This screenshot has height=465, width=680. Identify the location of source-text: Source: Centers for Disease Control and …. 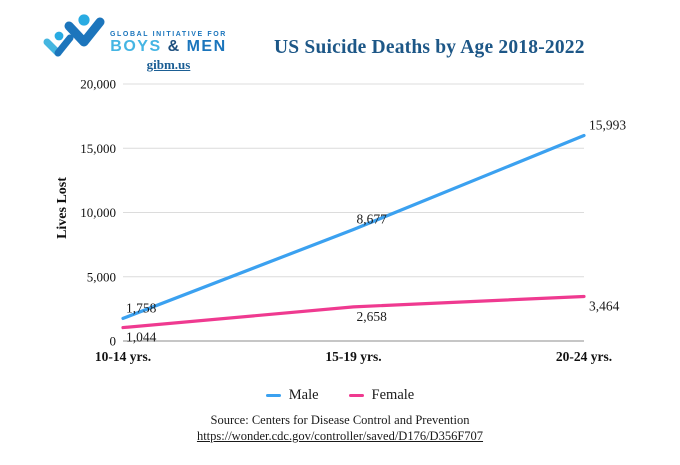
(340, 420).